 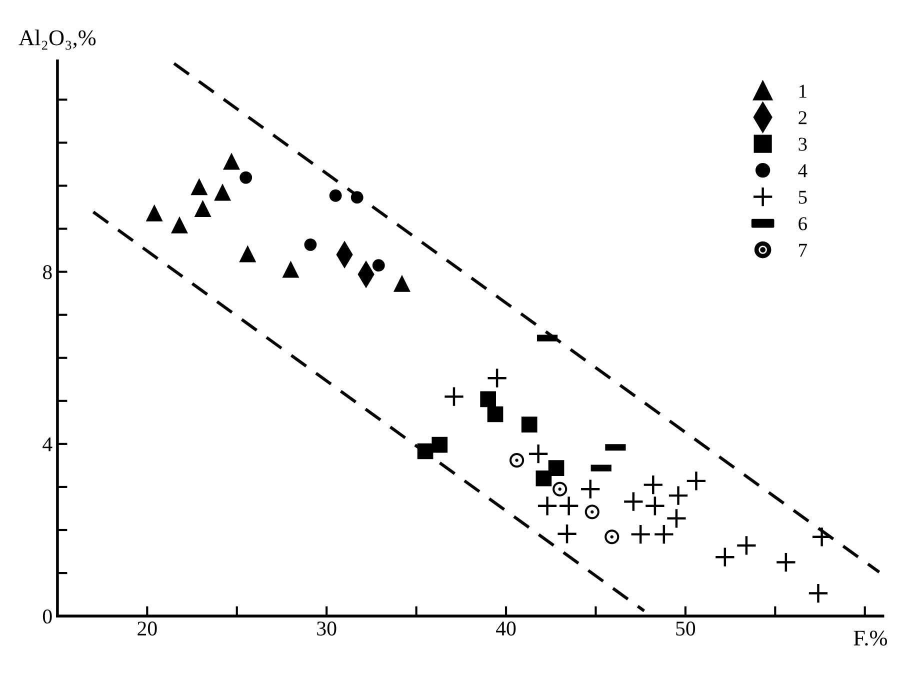 What do you see at coordinates (57, 40) in the screenshot?
I see `y-axis-title: Al₂O₃,%` at bounding box center [57, 40].